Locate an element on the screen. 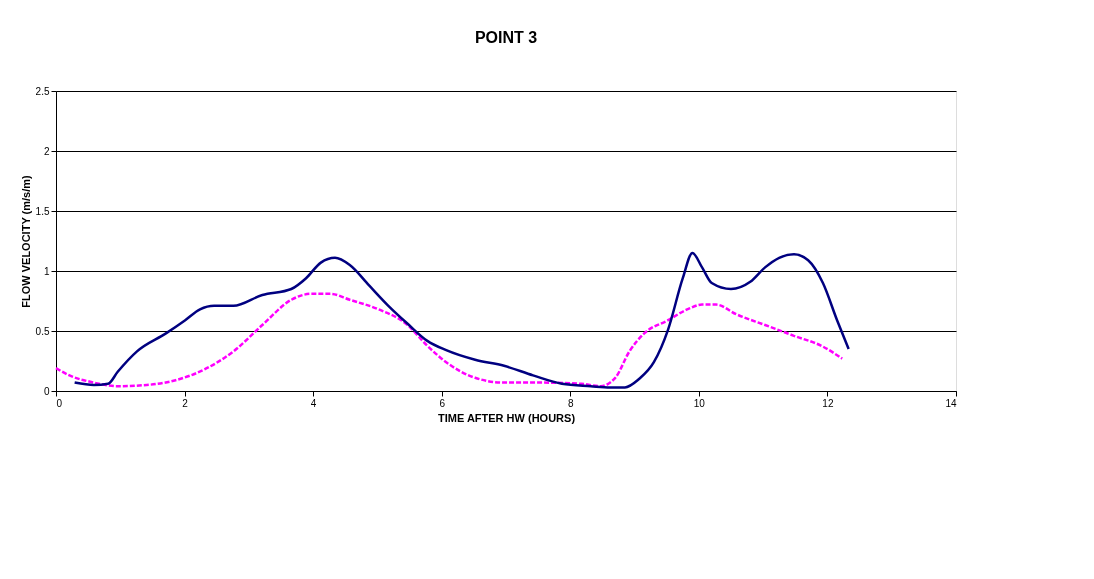 This screenshot has height=579, width=1094. y-tick-label: 1.5 is located at coordinates (42, 211).